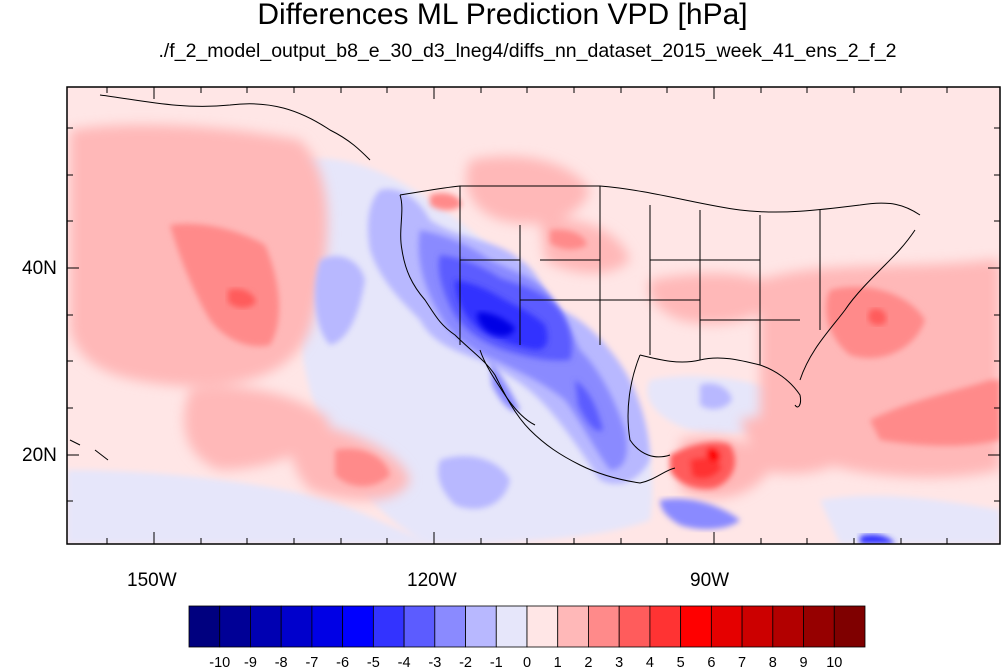 The image size is (1005, 672). Describe the element at coordinates (710, 580) in the screenshot. I see `lon-label-90w: 90W` at that location.